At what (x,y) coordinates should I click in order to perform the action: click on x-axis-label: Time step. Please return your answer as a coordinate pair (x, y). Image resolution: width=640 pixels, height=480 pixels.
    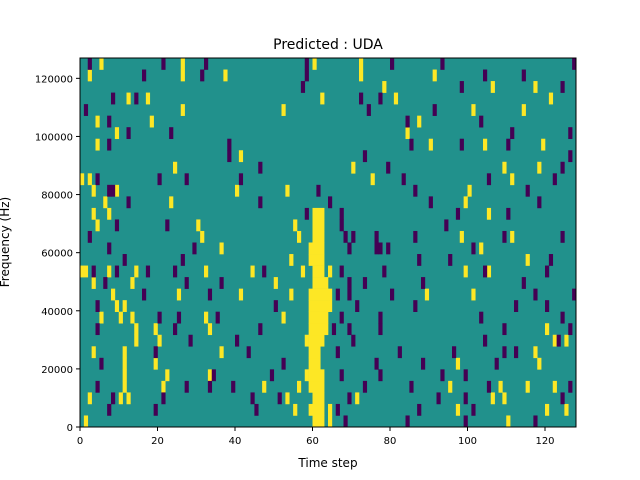
    Looking at the image, I should click on (327, 463).